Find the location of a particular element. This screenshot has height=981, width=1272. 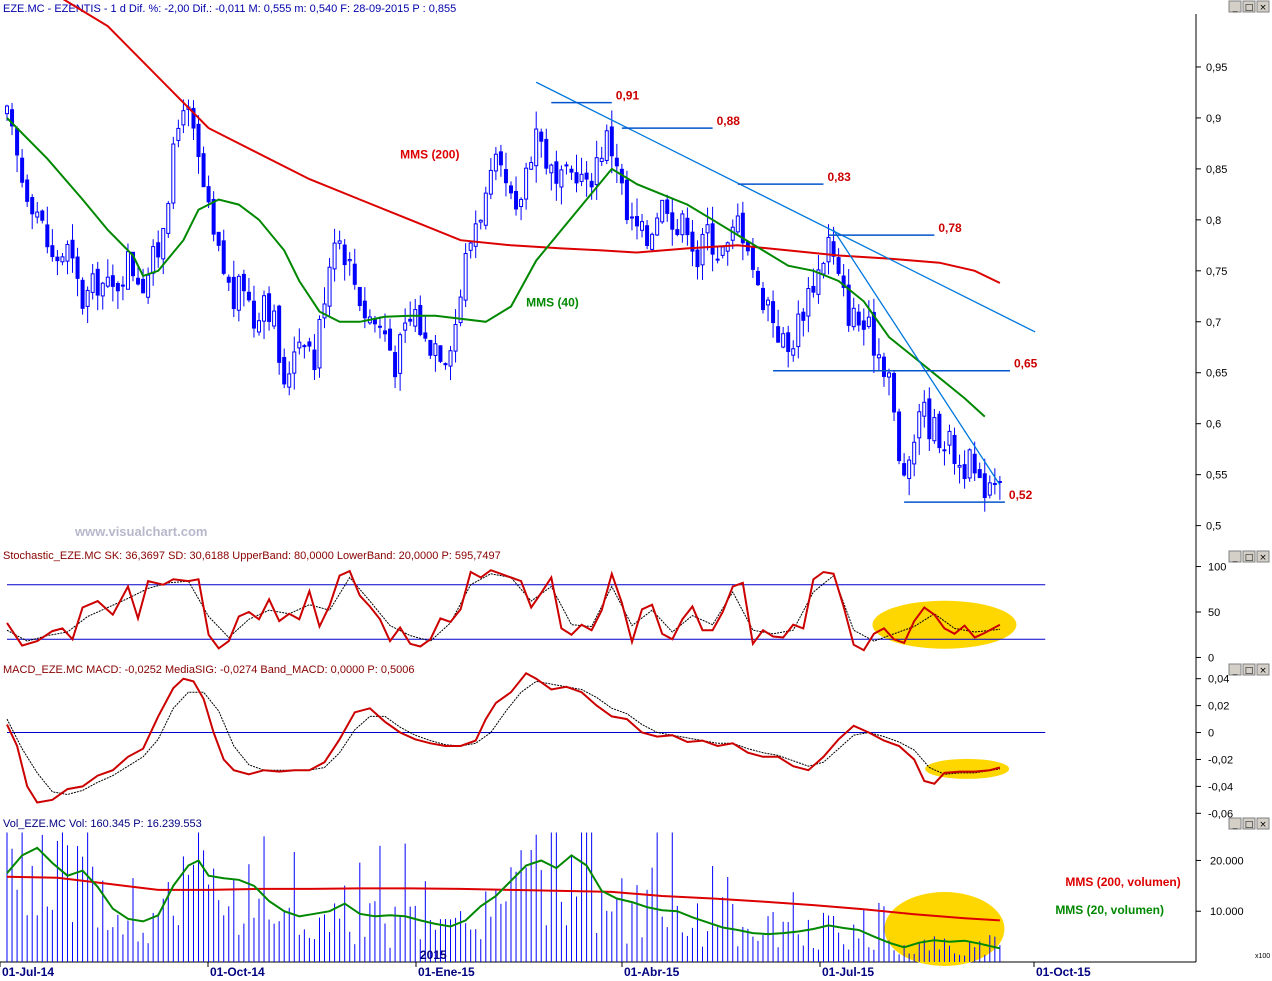

volume-sma-20-line is located at coordinates (503, 898).